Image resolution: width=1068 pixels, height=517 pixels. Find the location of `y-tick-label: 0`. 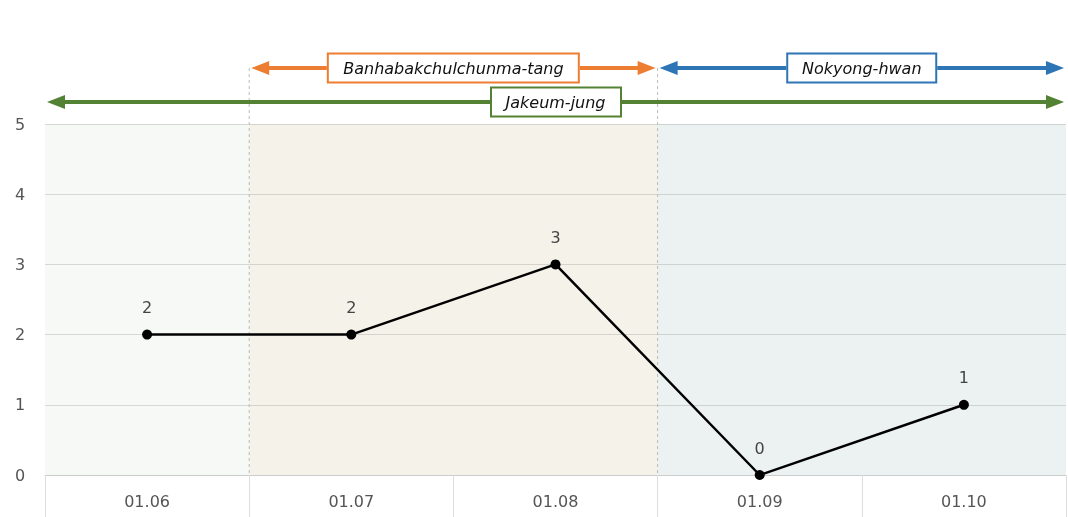

y-tick-label: 0 is located at coordinates (20, 475).